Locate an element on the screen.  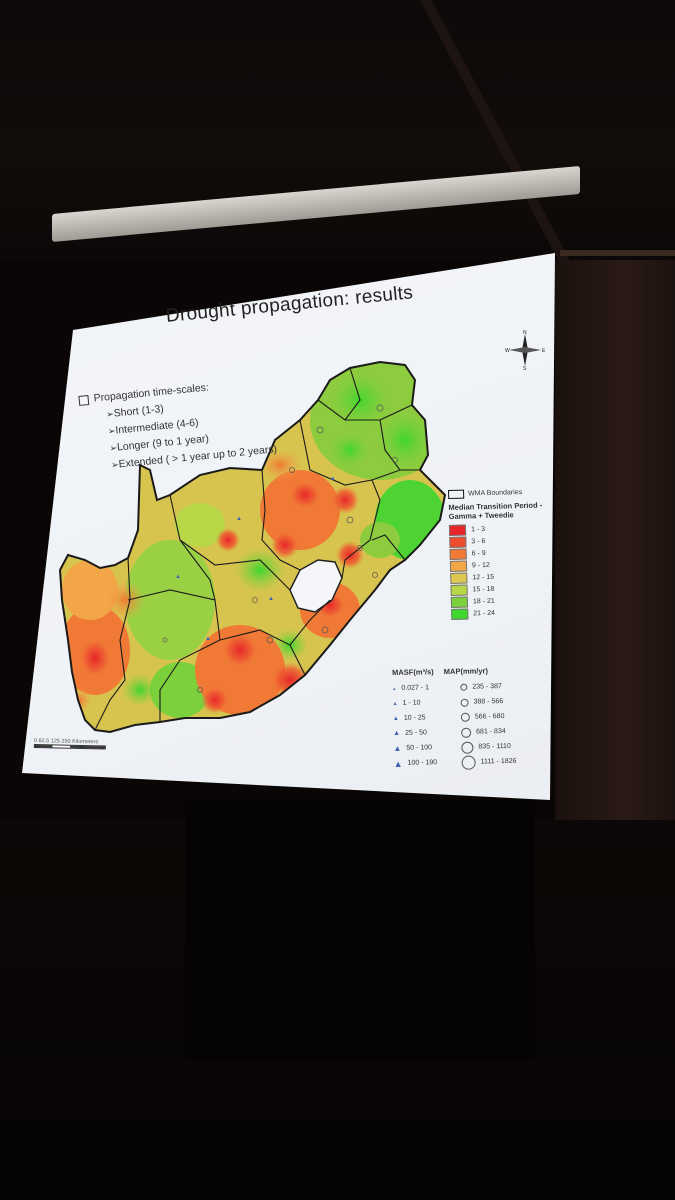
masf-cell: ▲ 0.027 - 1 is located at coordinates (426, 688).